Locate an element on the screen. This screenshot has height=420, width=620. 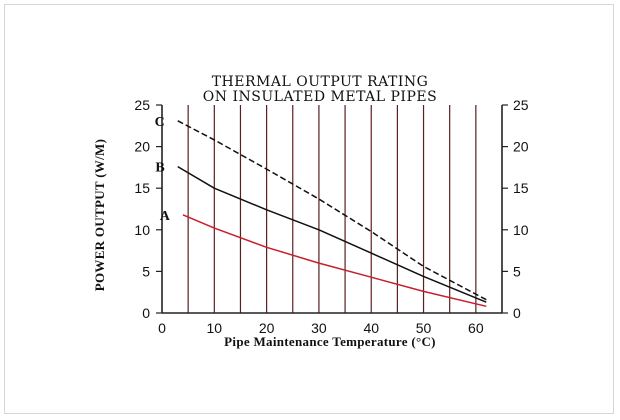
right-y-tick-label-5: 5 is located at coordinates (517, 271).